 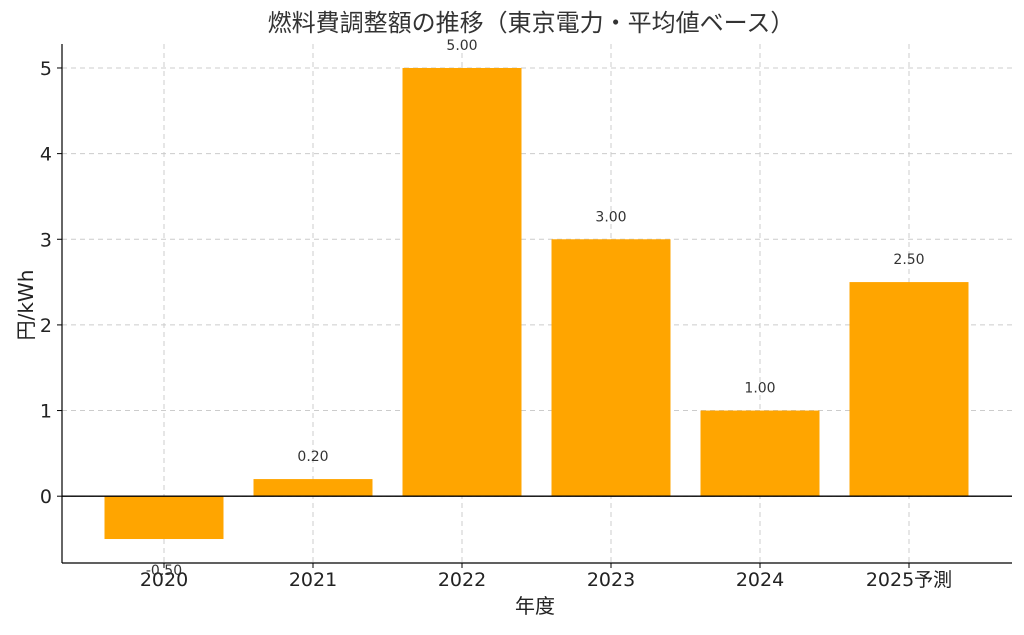 I want to click on y-tick-label: 2, so click(x=46, y=326).